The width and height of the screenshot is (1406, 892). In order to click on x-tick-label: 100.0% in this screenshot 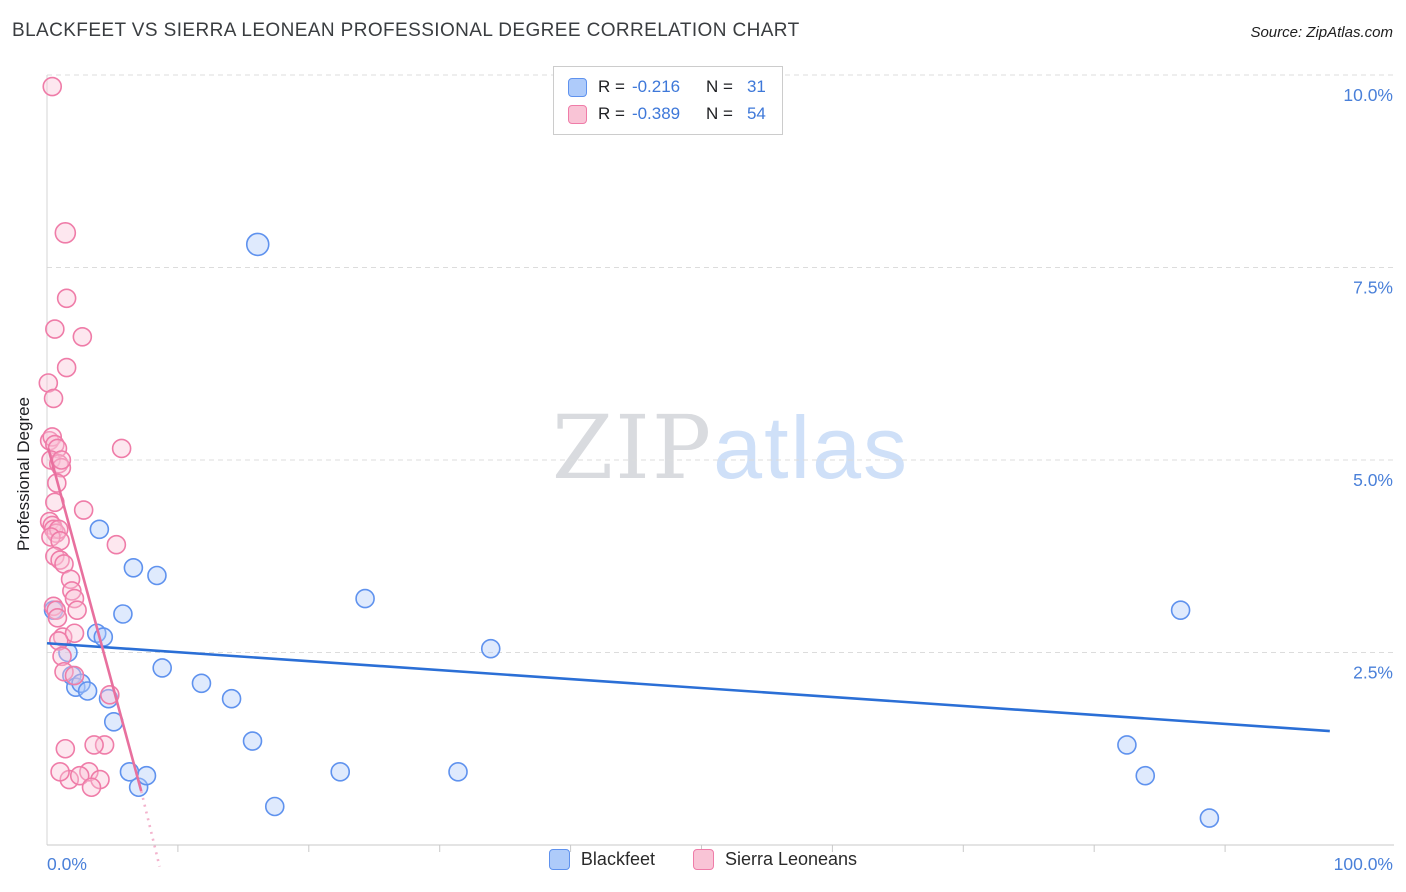, I will do `click(1363, 864)`.